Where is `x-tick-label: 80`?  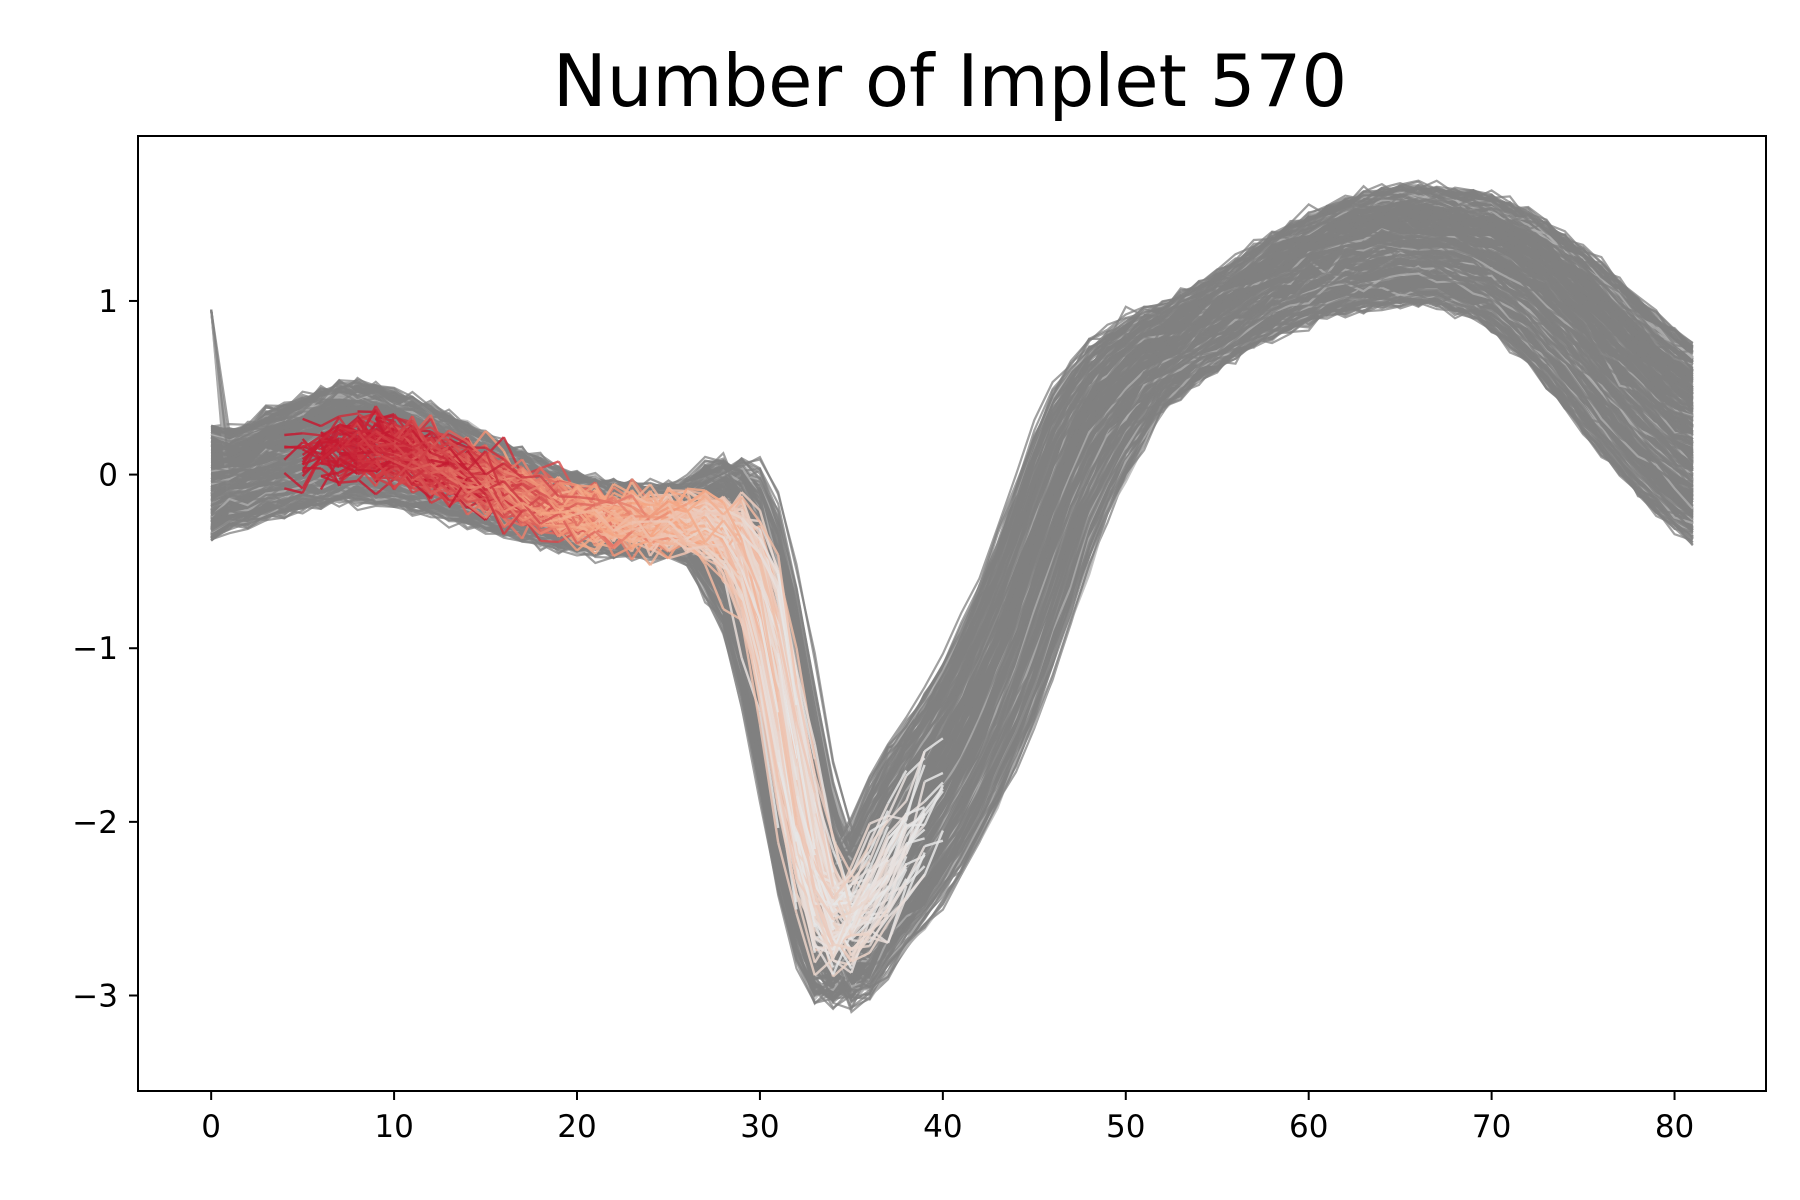 x-tick-label: 80 is located at coordinates (1674, 1127).